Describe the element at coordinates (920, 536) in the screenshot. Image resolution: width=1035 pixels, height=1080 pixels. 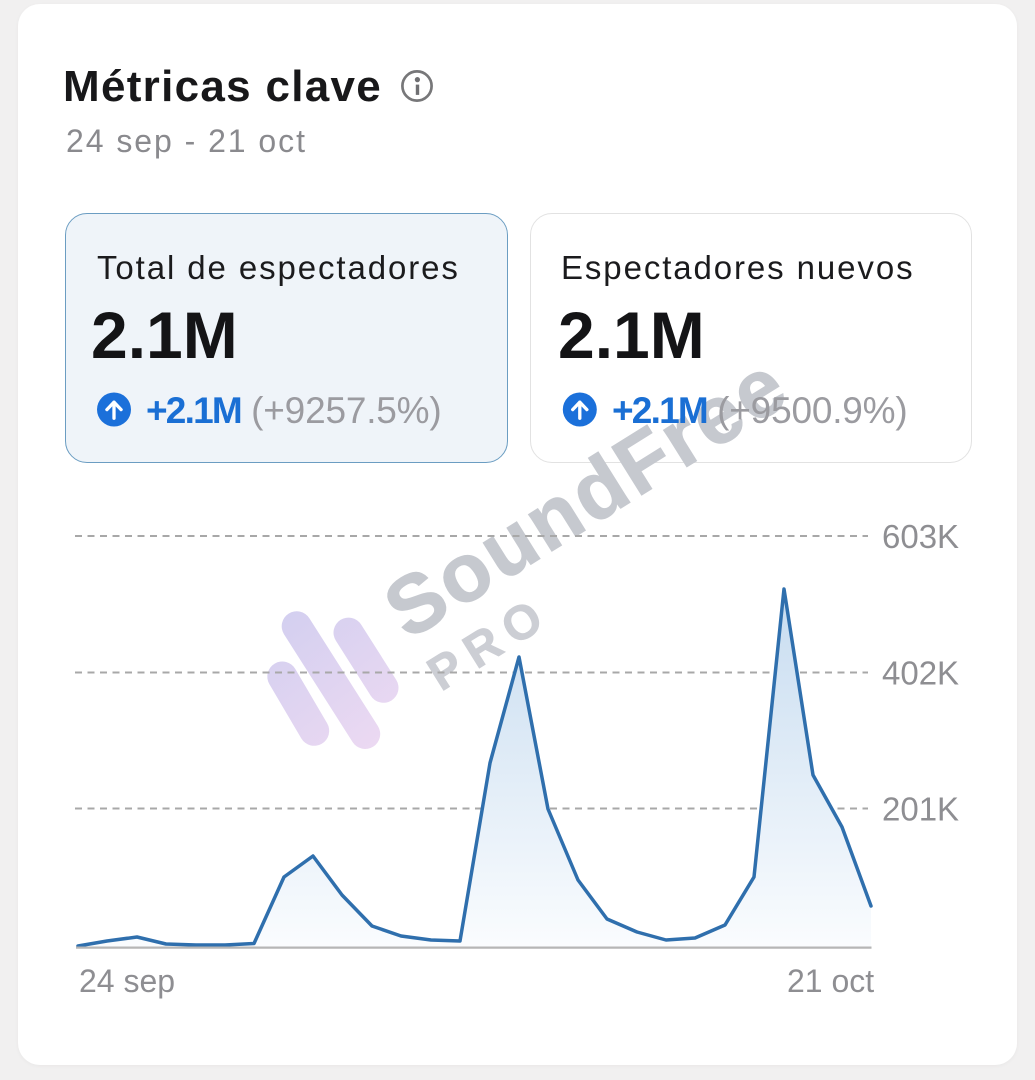
I see `svg-text: 603K` at that location.